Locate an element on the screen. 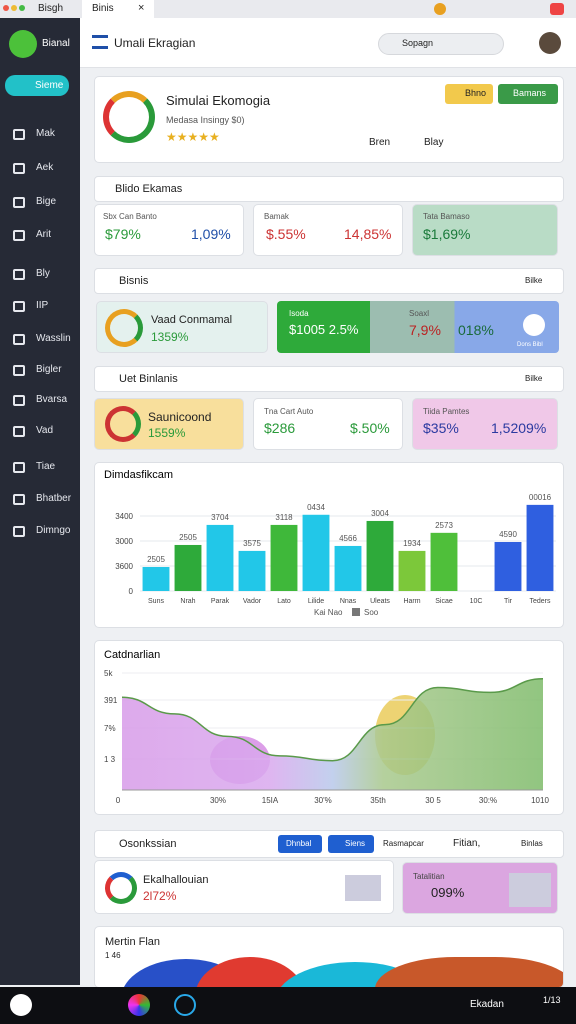 The width and height of the screenshot is (576, 1024). stat-card: Saunicoond 1559% is located at coordinates (169, 424).